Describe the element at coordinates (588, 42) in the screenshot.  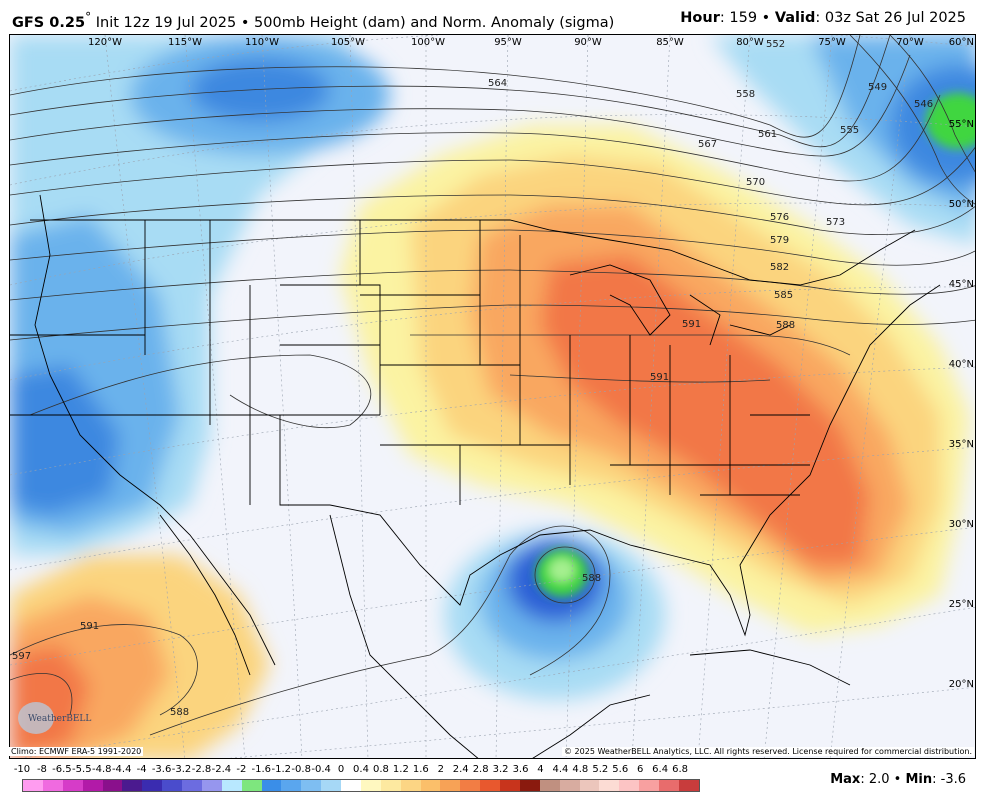
I see `lon-label: 90°W` at that location.